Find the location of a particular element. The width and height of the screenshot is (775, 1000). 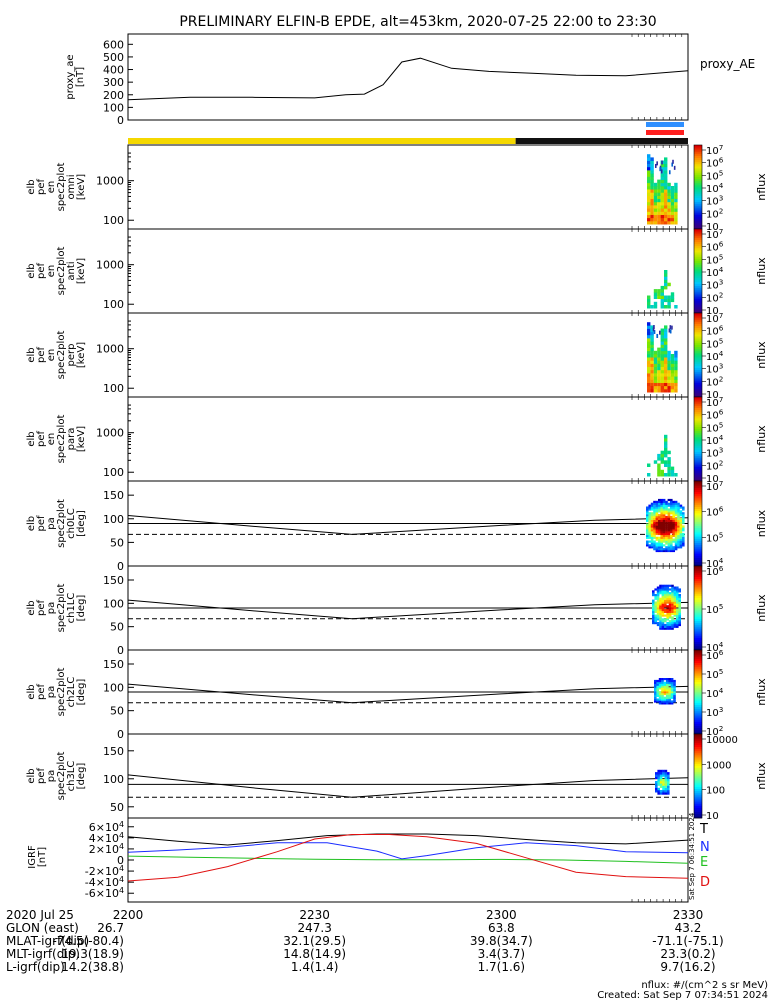

colorbar-tick-label: 10² is located at coordinates (714, 731).